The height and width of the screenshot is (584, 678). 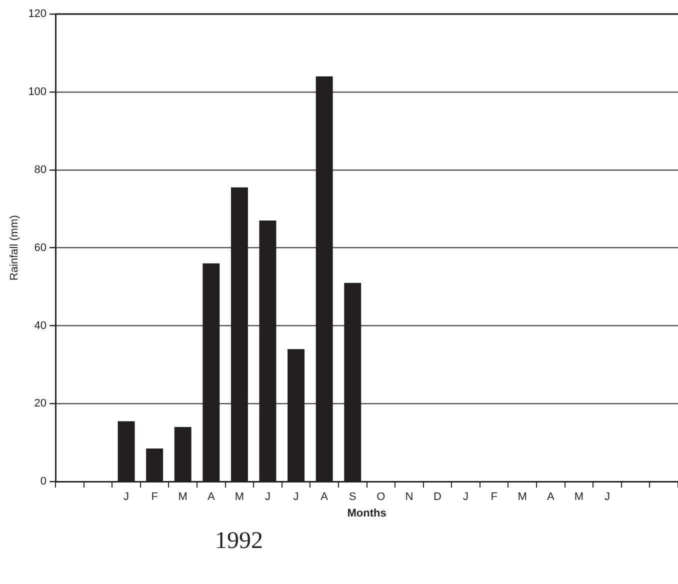 What do you see at coordinates (352, 497) in the screenshot?
I see `x-tick-label: S` at bounding box center [352, 497].